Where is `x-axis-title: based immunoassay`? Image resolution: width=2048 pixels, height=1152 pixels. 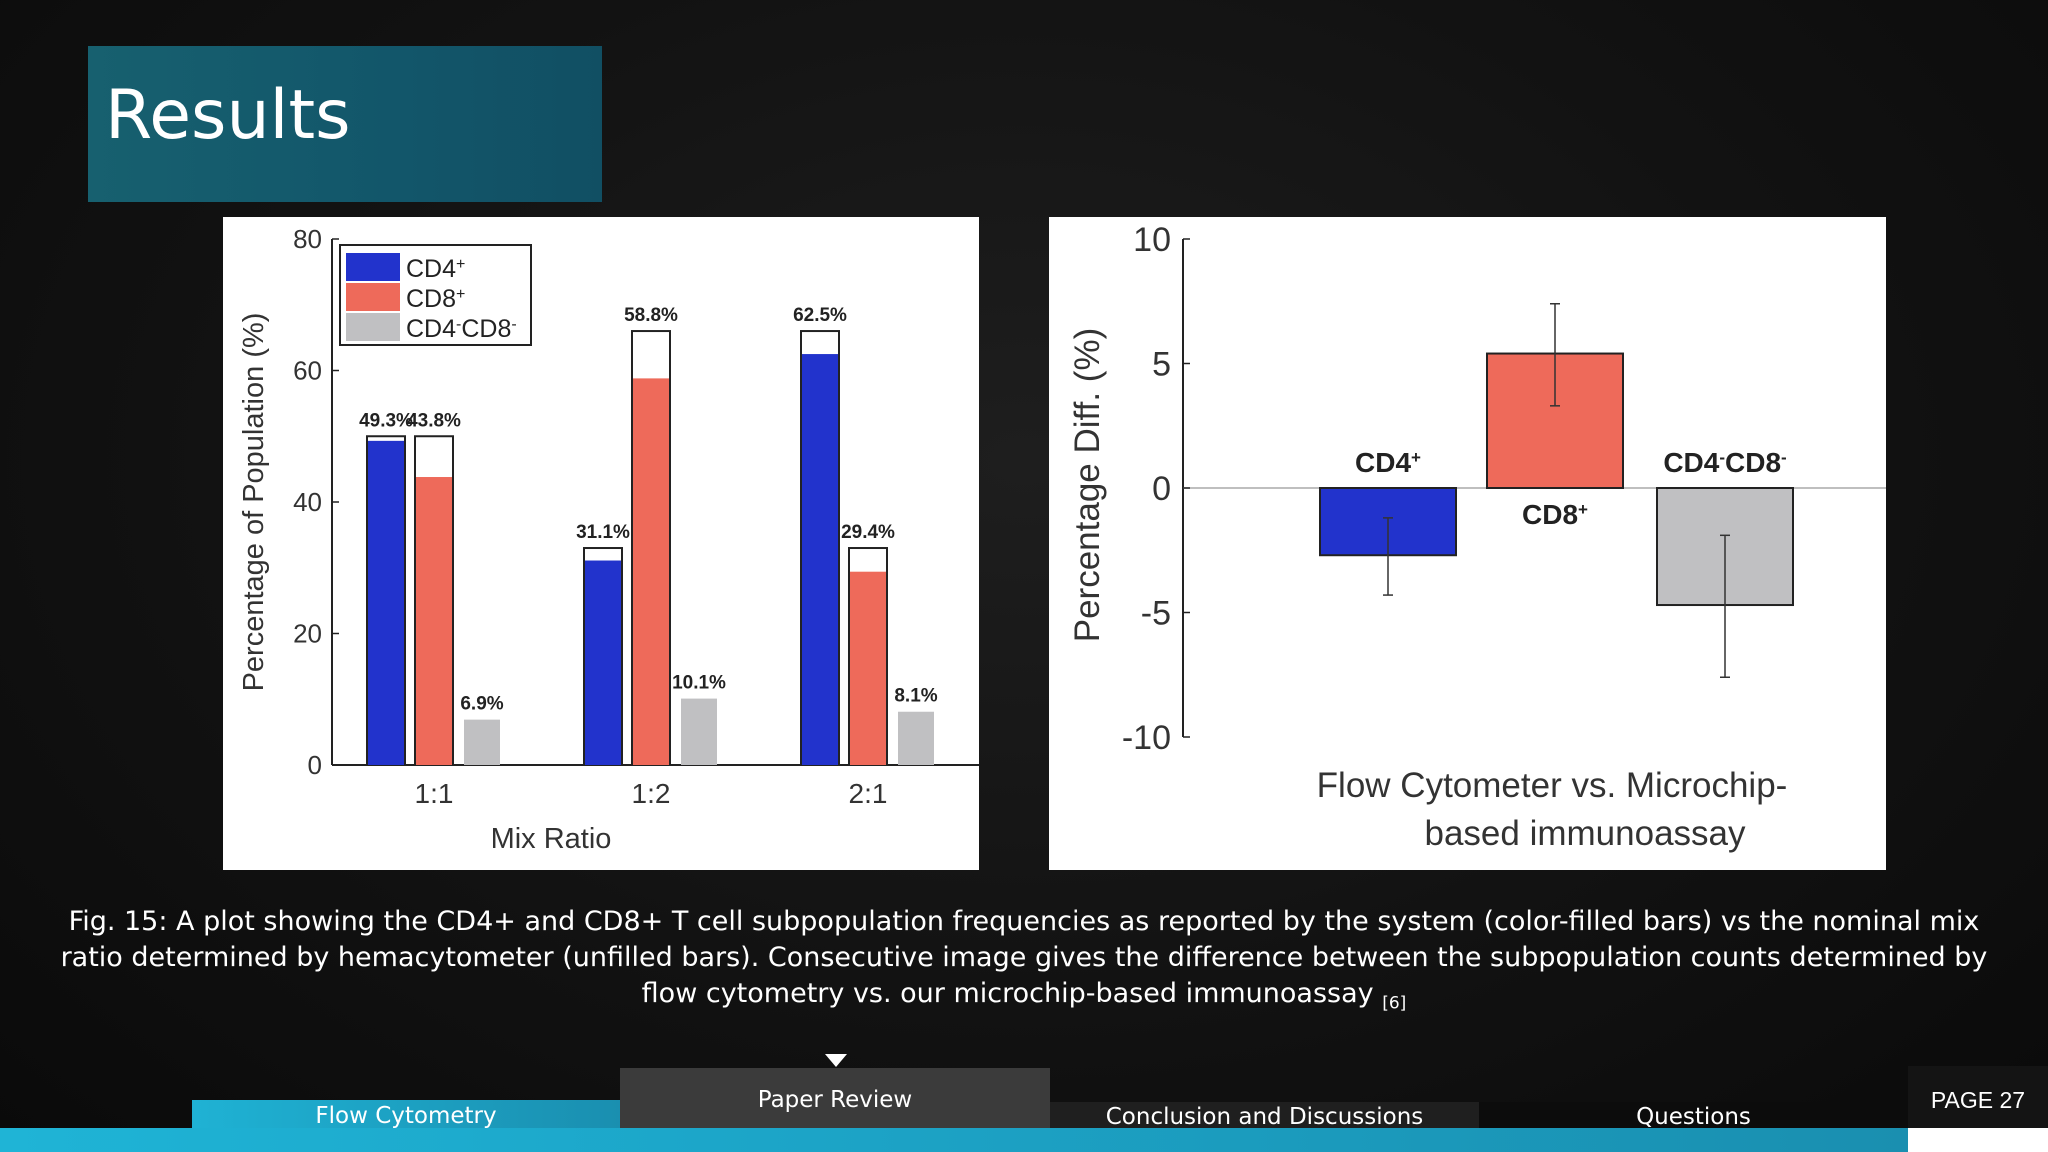
x-axis-title: based immunoassay is located at coordinates (1585, 833).